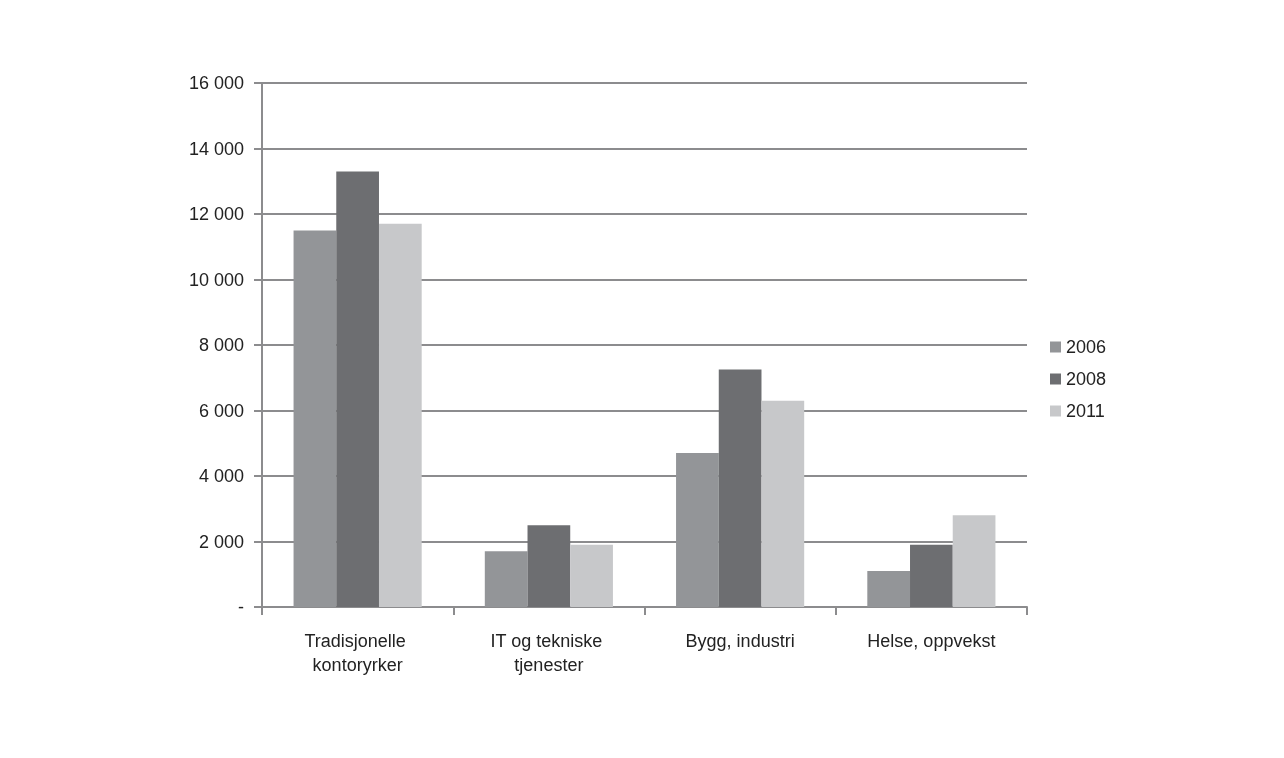  Describe the element at coordinates (216, 83) in the screenshot. I see `y-tick-label: 16 000` at that location.